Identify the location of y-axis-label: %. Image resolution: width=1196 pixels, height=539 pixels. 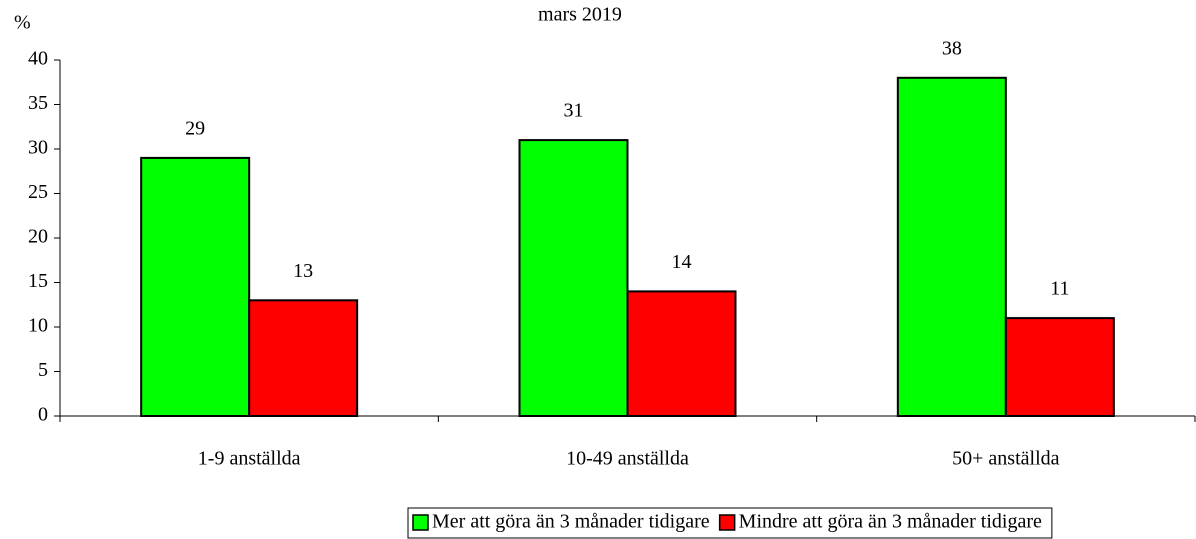
(22, 23).